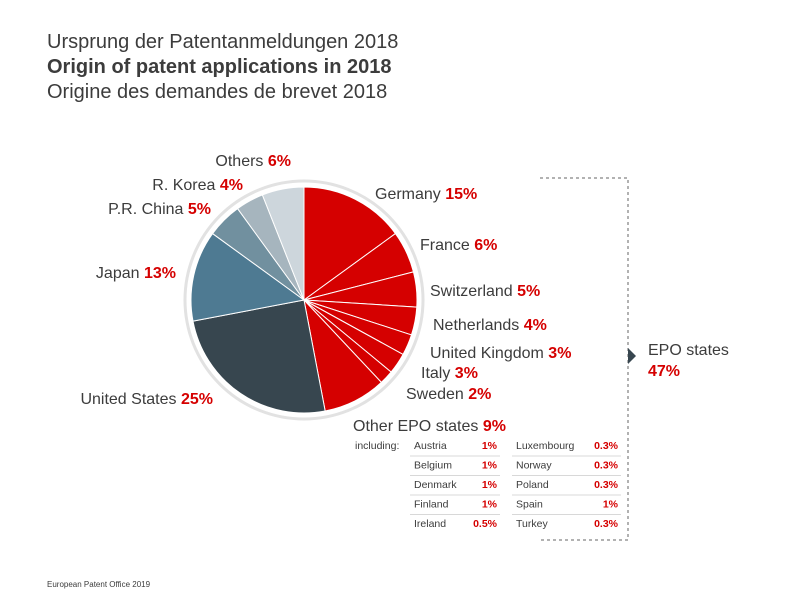  What do you see at coordinates (217, 92) in the screenshot?
I see `title-fr: Origine des demandes de brevet 2018` at bounding box center [217, 92].